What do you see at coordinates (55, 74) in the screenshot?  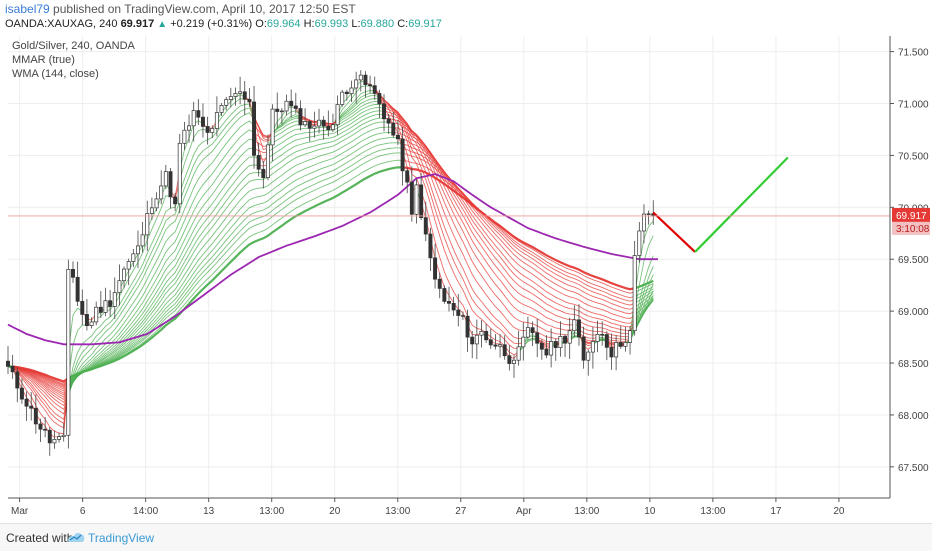 I see `legend-wma: WMA (144, close)` at bounding box center [55, 74].